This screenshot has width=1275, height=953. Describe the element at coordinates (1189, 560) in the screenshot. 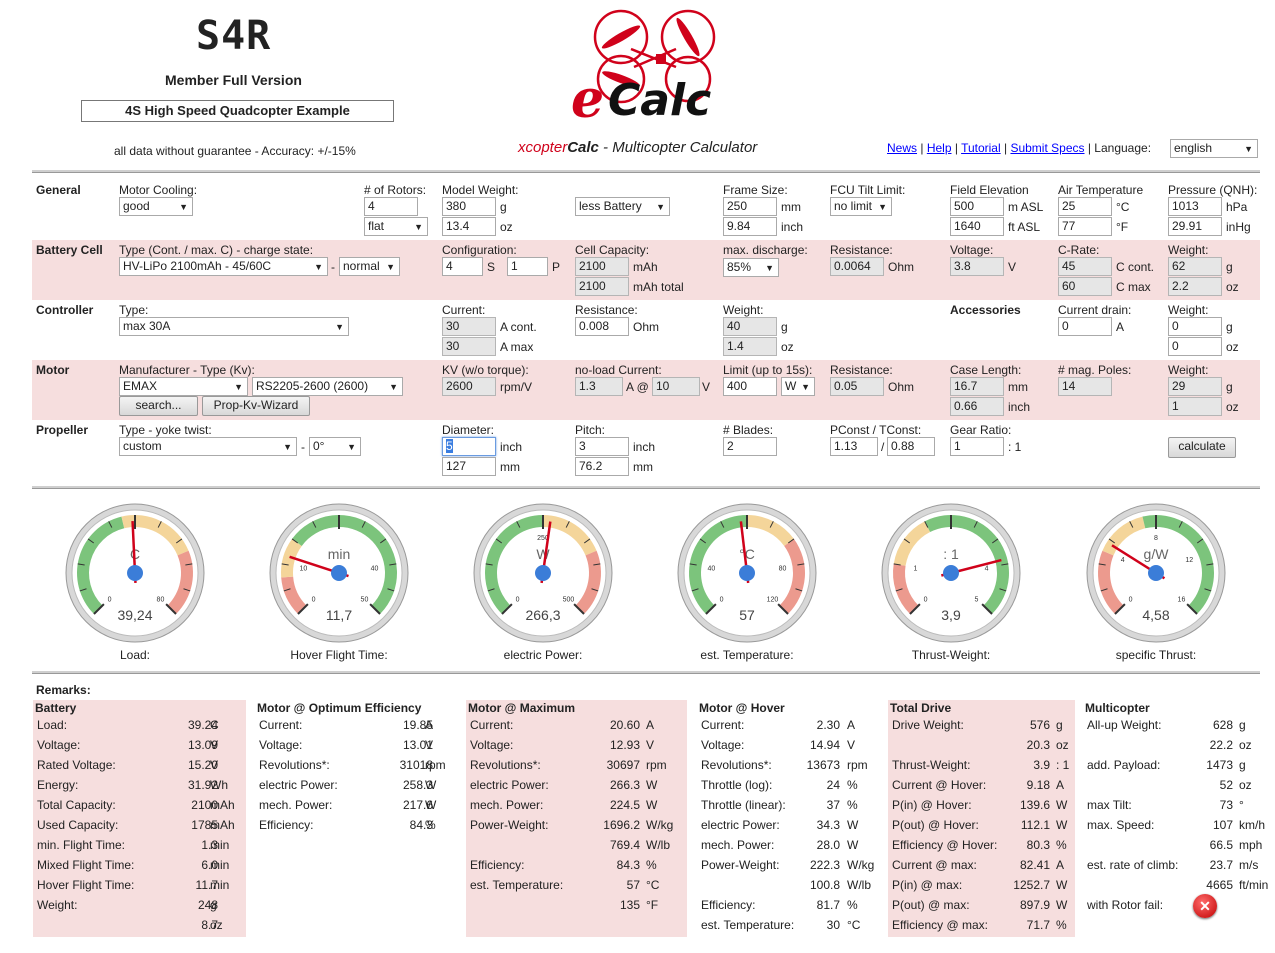

I see `gauge-tick-label: 12` at that location.